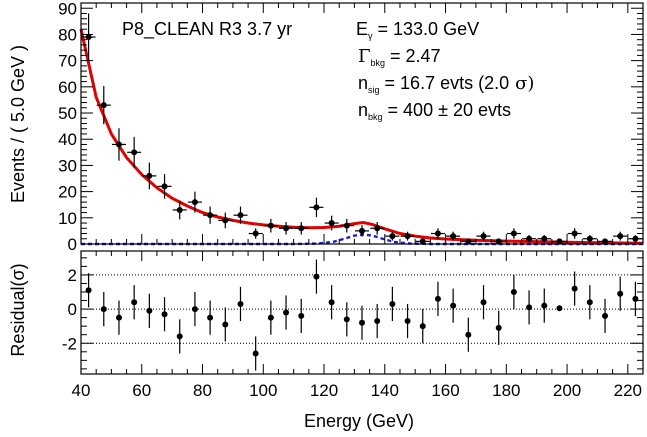  Describe the element at coordinates (359, 421) in the screenshot. I see `x-axis-label: Energy (GeV)` at that location.